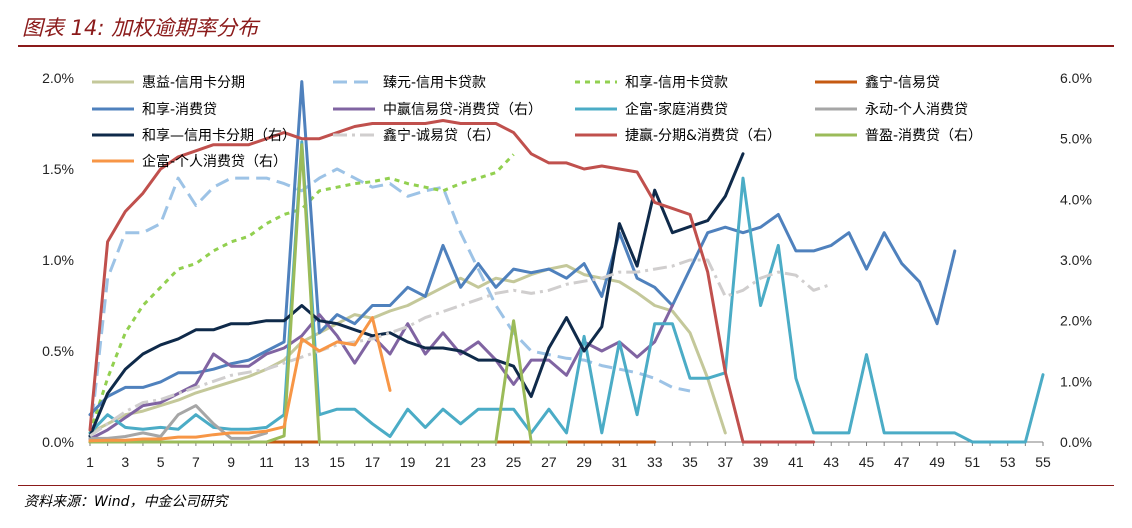 The image size is (1132, 528). What do you see at coordinates (58, 78) in the screenshot?
I see `y-left-tick-label: 2.0%` at bounding box center [58, 78].